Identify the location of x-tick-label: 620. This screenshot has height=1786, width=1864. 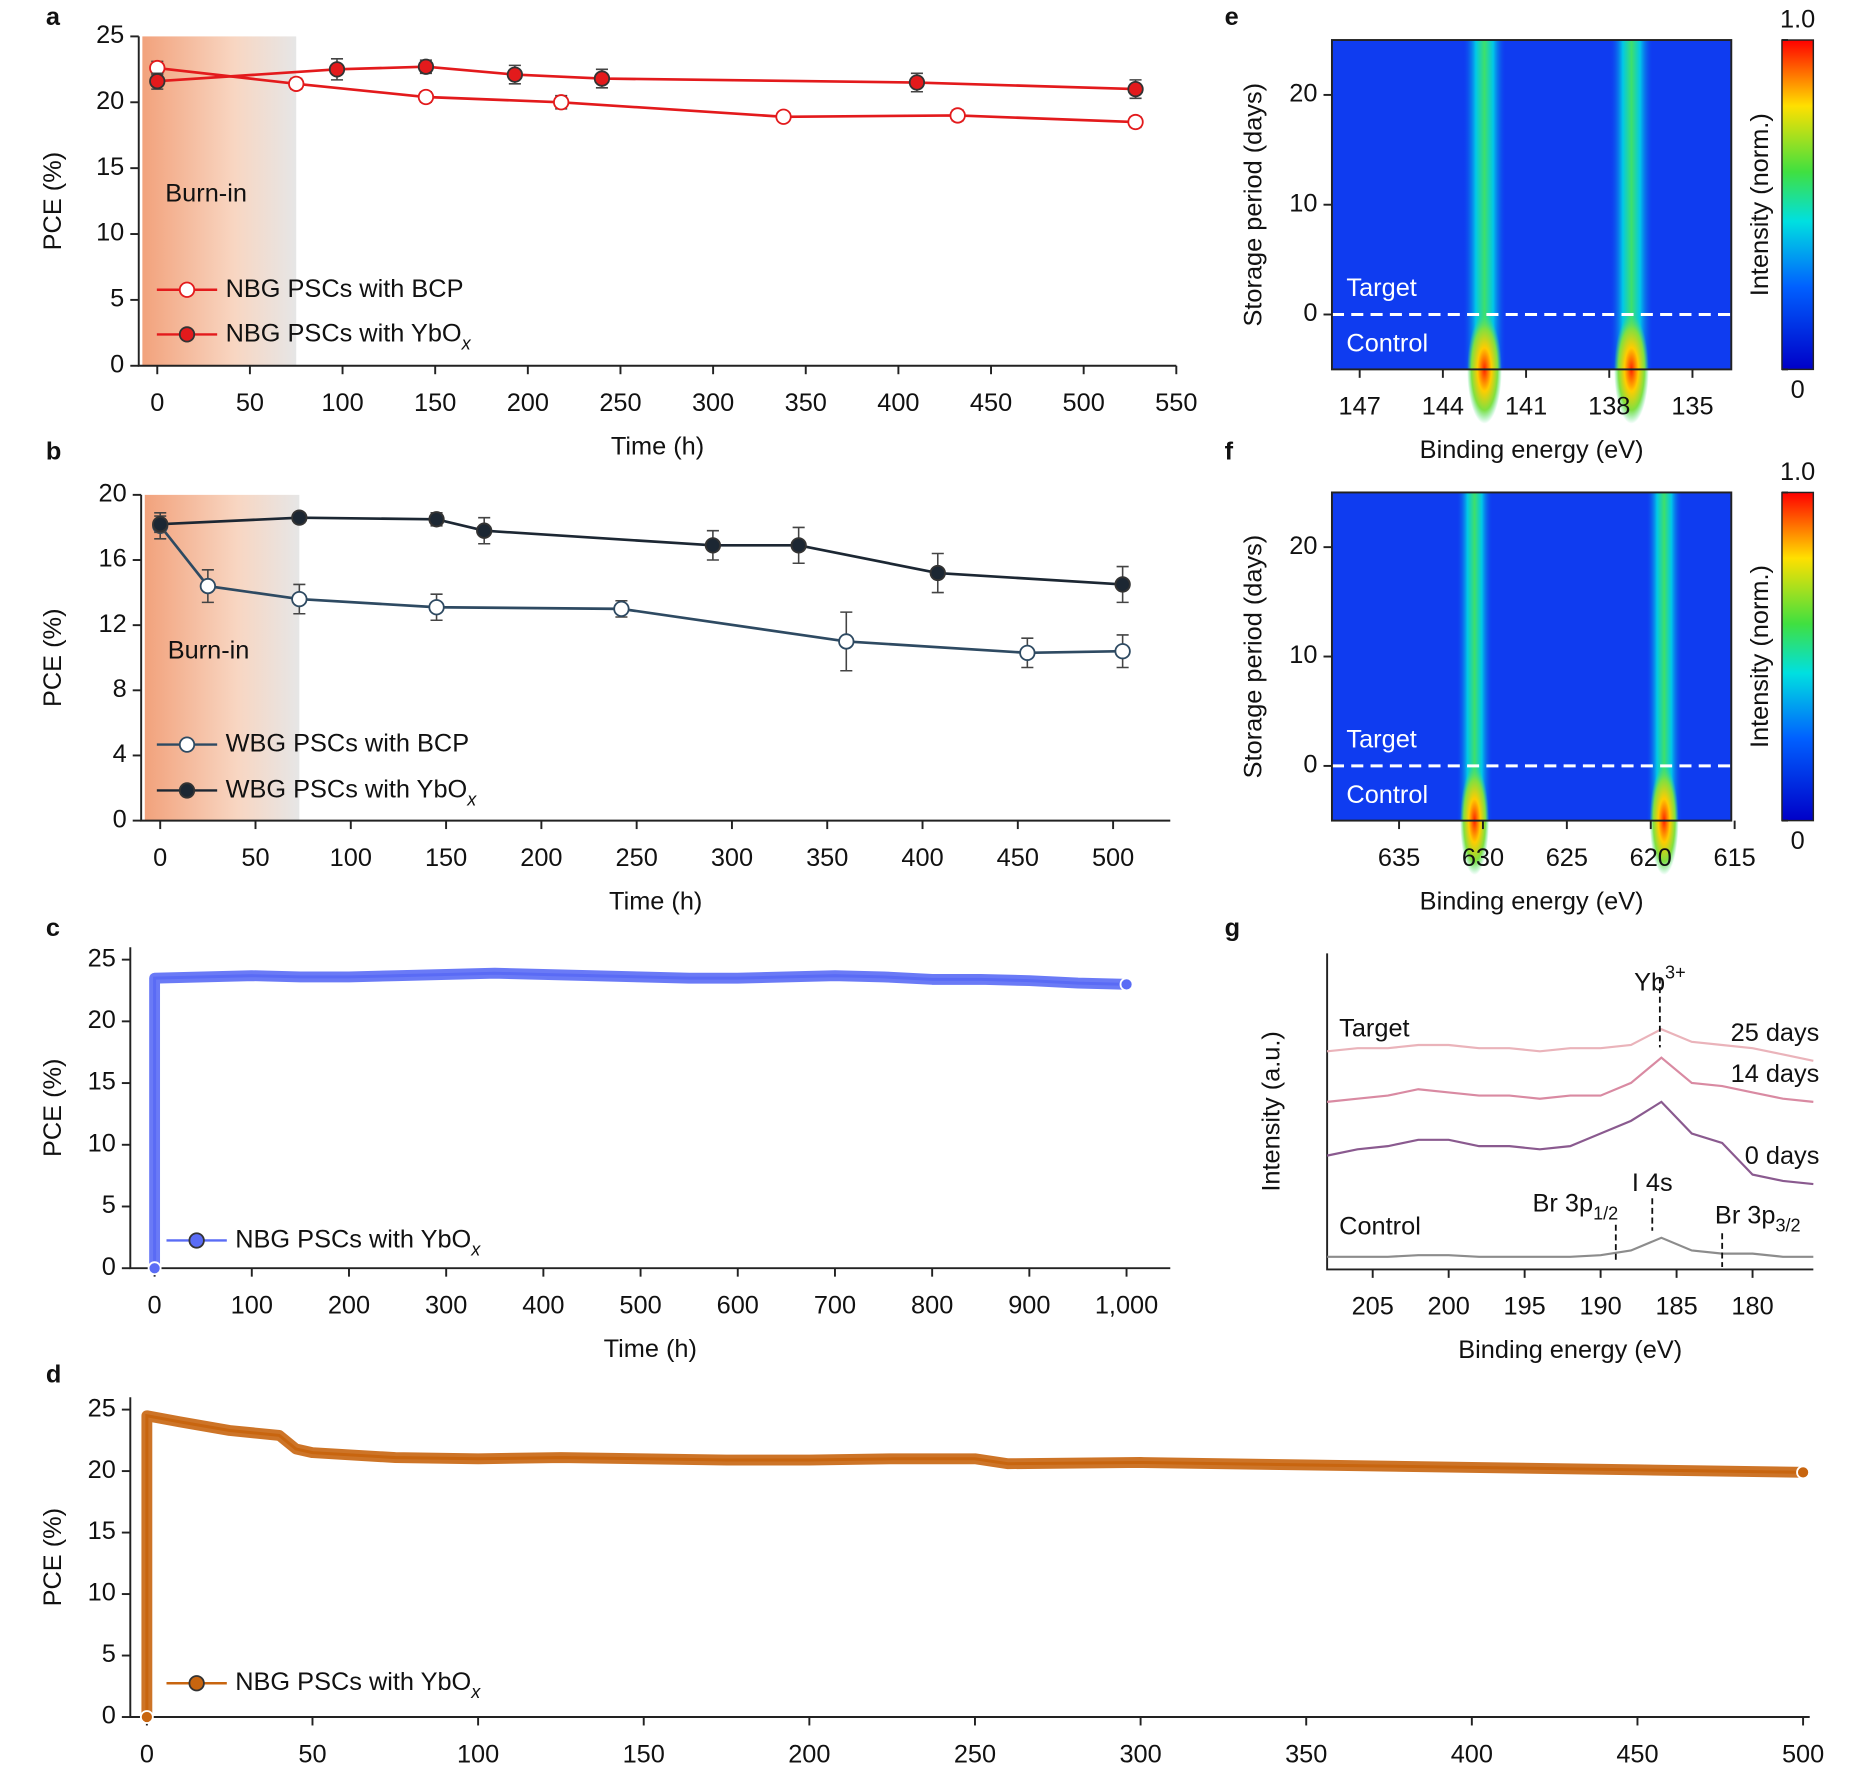
(1651, 858).